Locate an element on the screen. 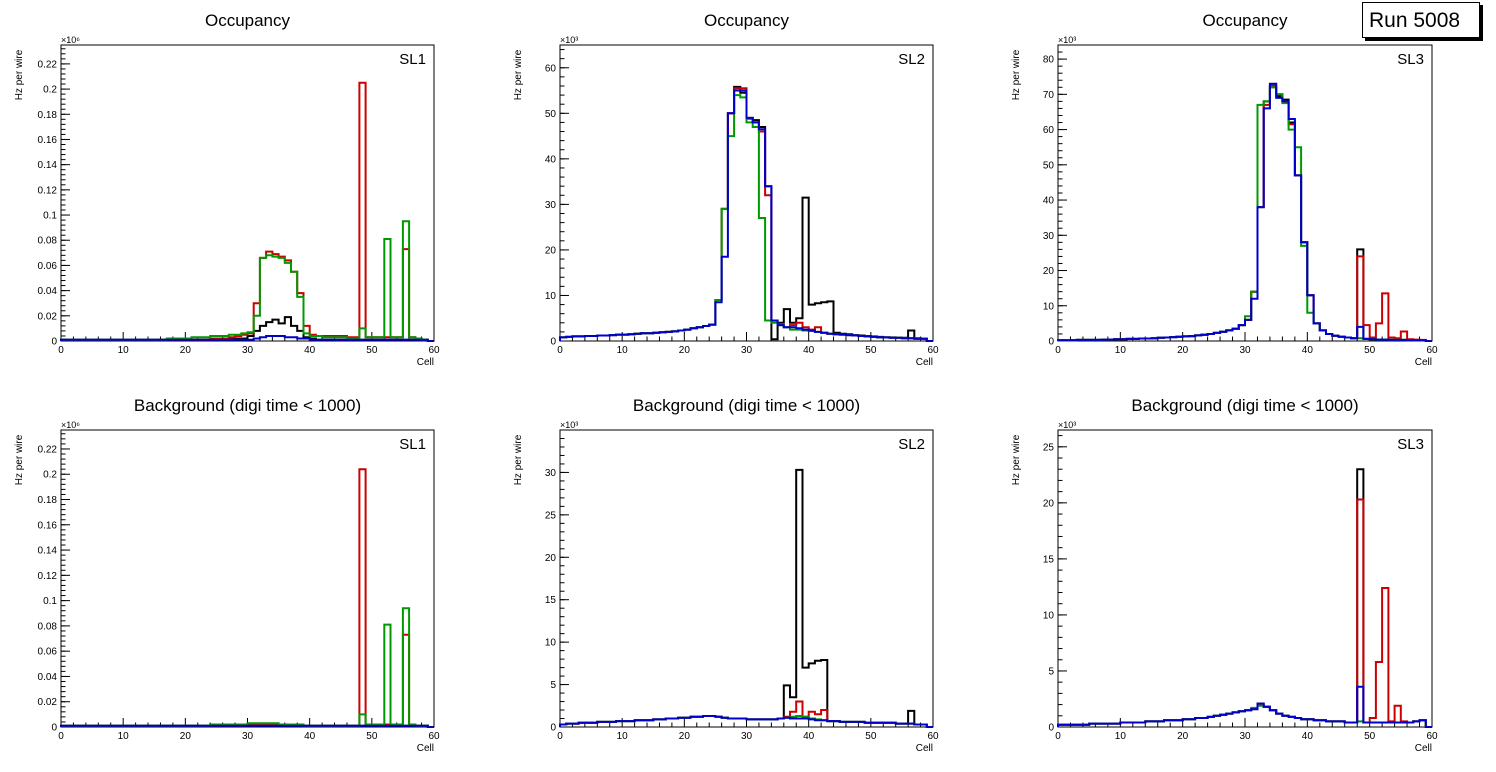  superlayer-label: SL1 is located at coordinates (412, 444).